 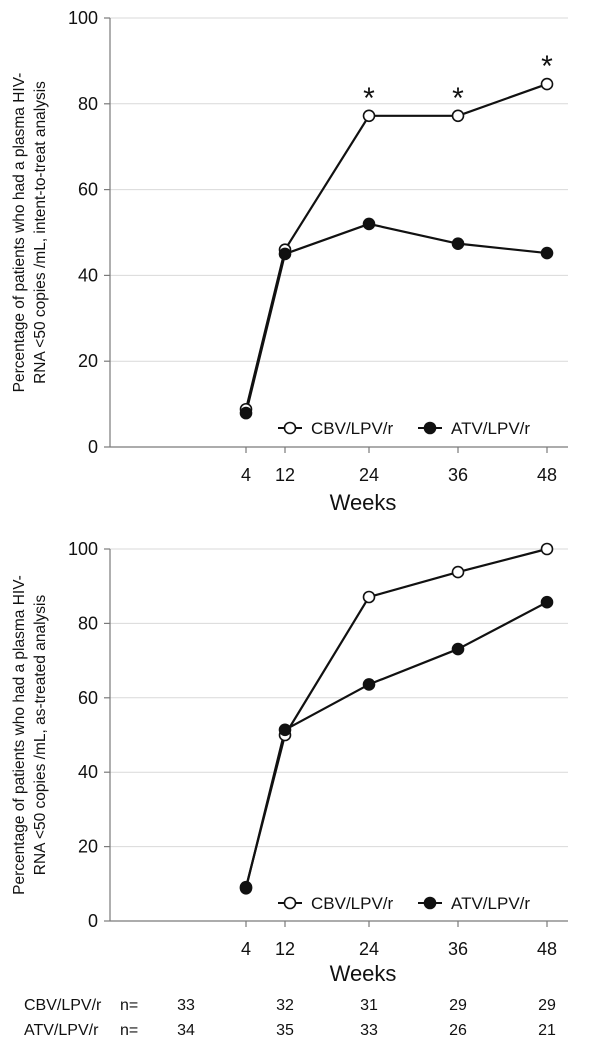 I want to click on y-axis-title: RNA <50 copies /mL, as-treated analysis, so click(x=40, y=735).